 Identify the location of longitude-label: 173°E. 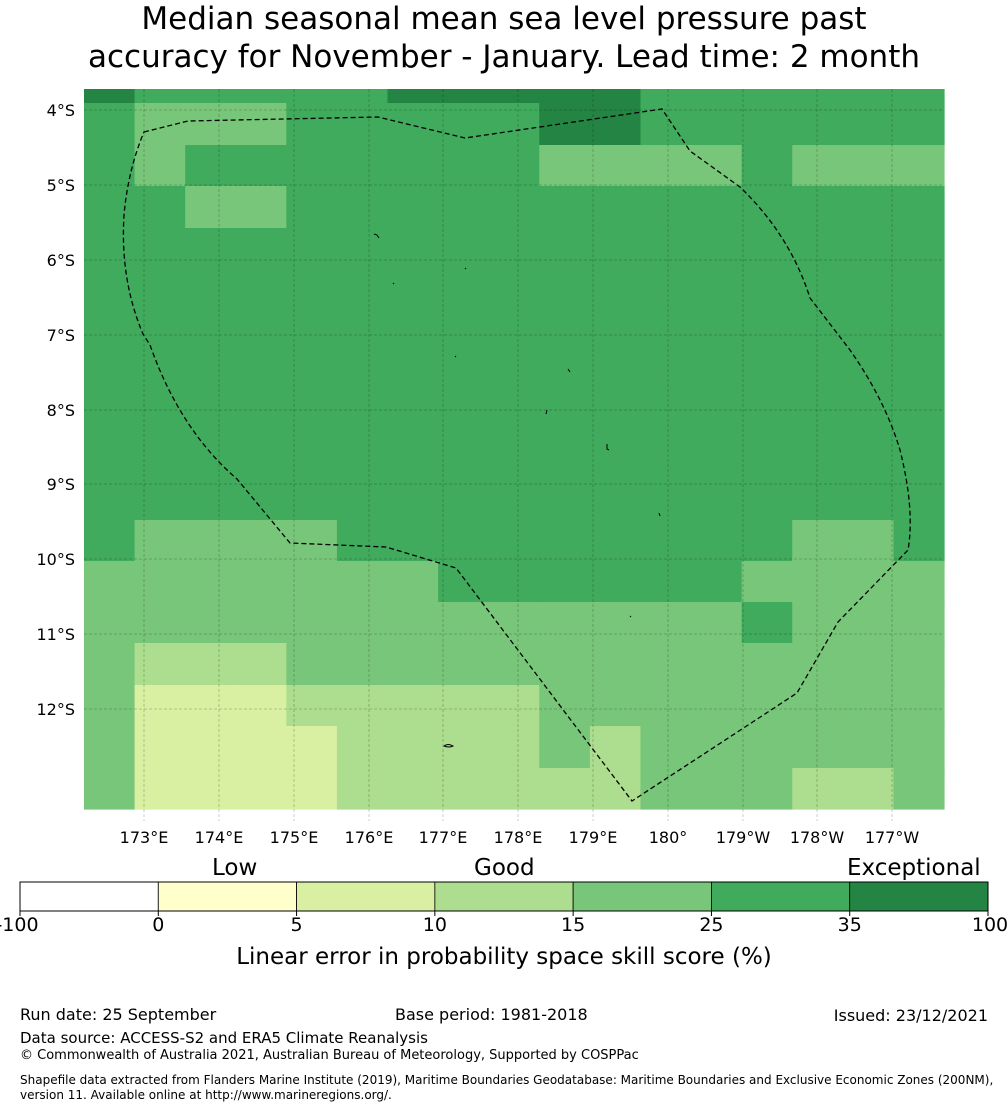
(144, 837).